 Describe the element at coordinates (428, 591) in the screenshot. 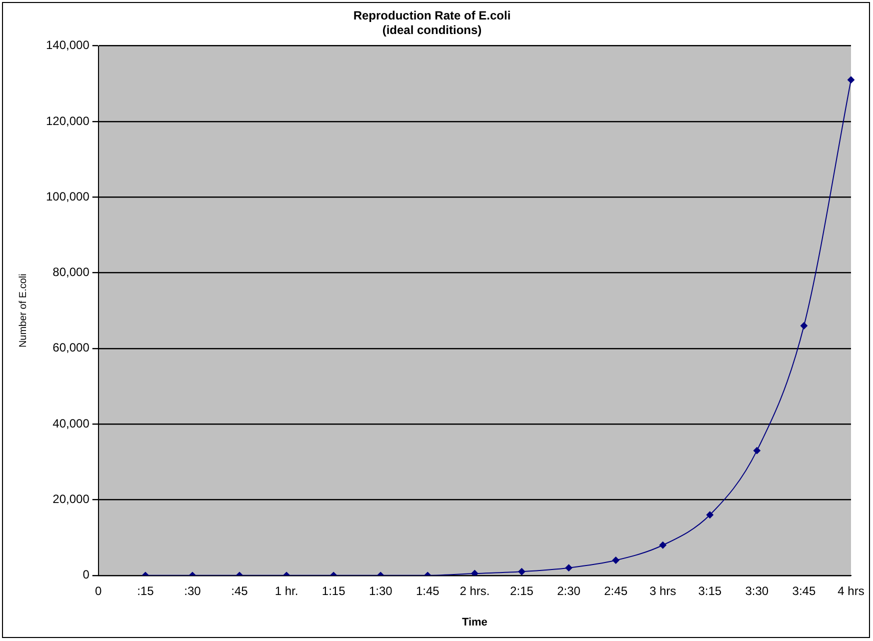

I see `x-tick-label: 1:45` at that location.